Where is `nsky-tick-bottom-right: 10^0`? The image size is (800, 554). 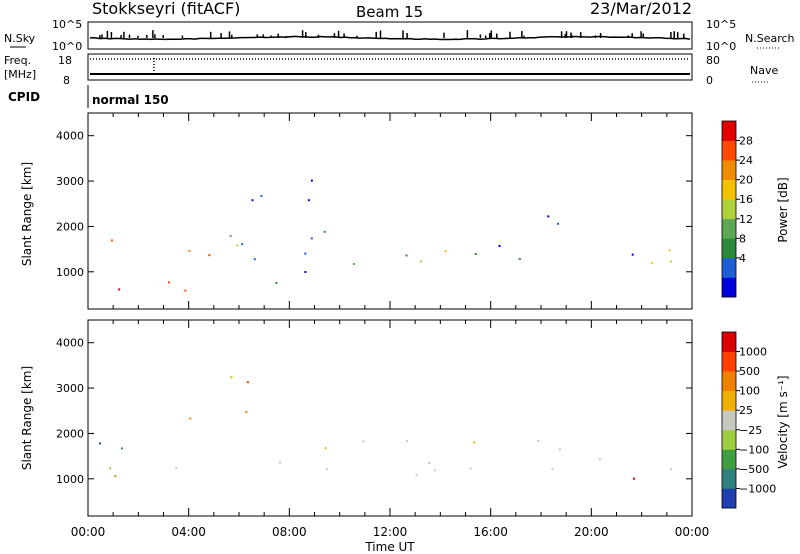 nsky-tick-bottom-right: 10^0 is located at coordinates (721, 46).